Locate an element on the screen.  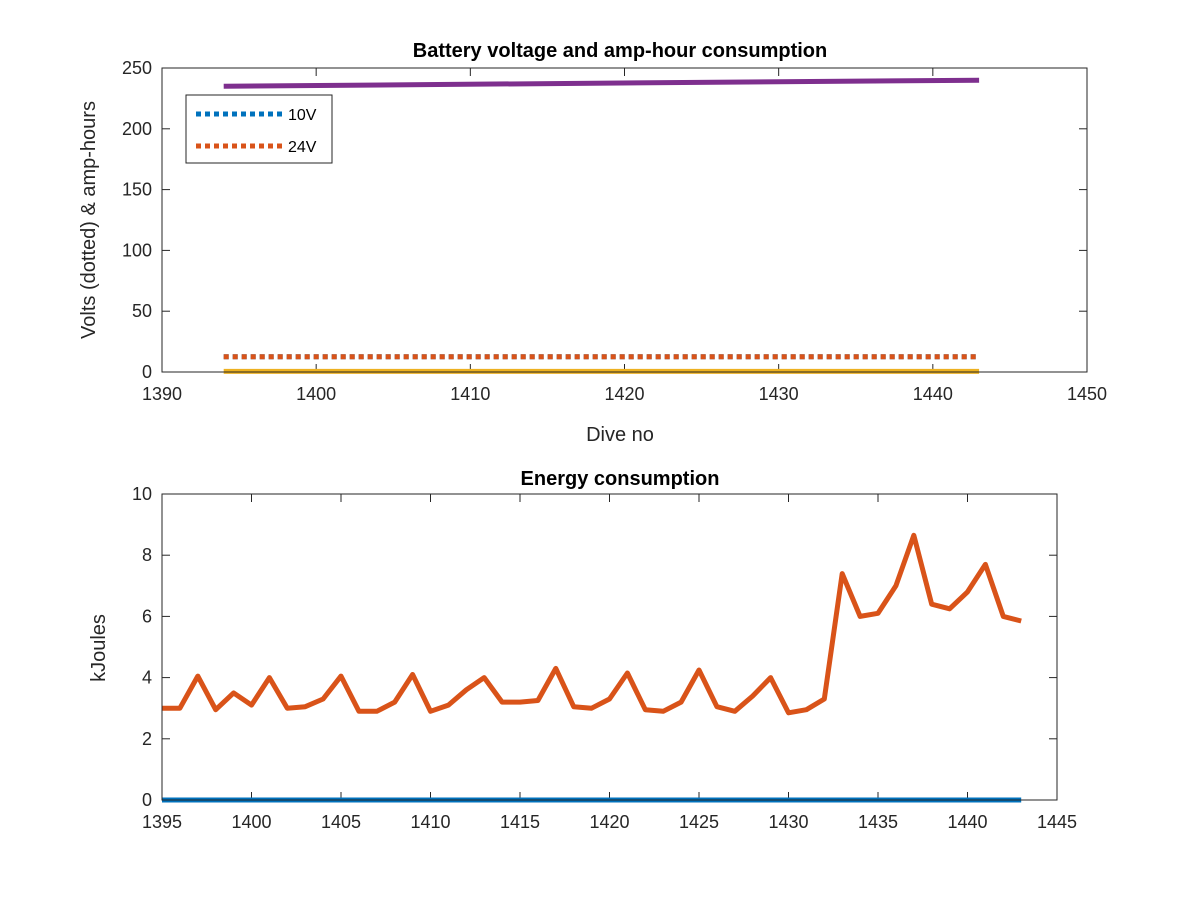
legend-box is located at coordinates (259, 129).